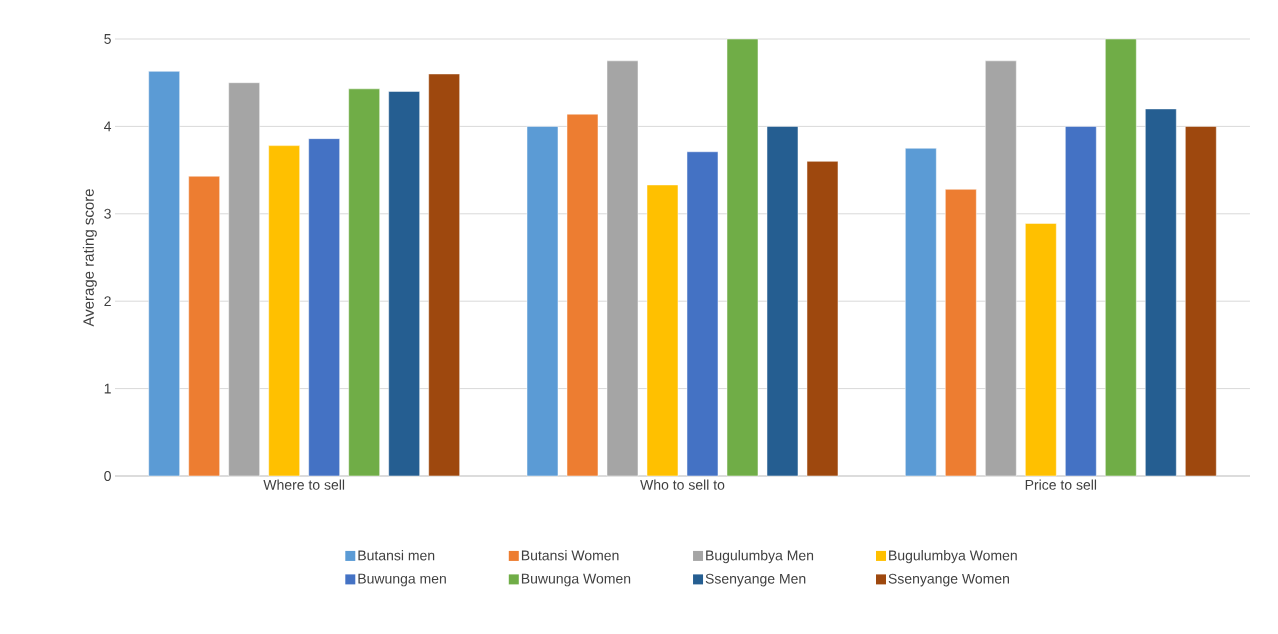 The width and height of the screenshot is (1278, 634). I want to click on legend-label: Buwunga men, so click(402, 580).